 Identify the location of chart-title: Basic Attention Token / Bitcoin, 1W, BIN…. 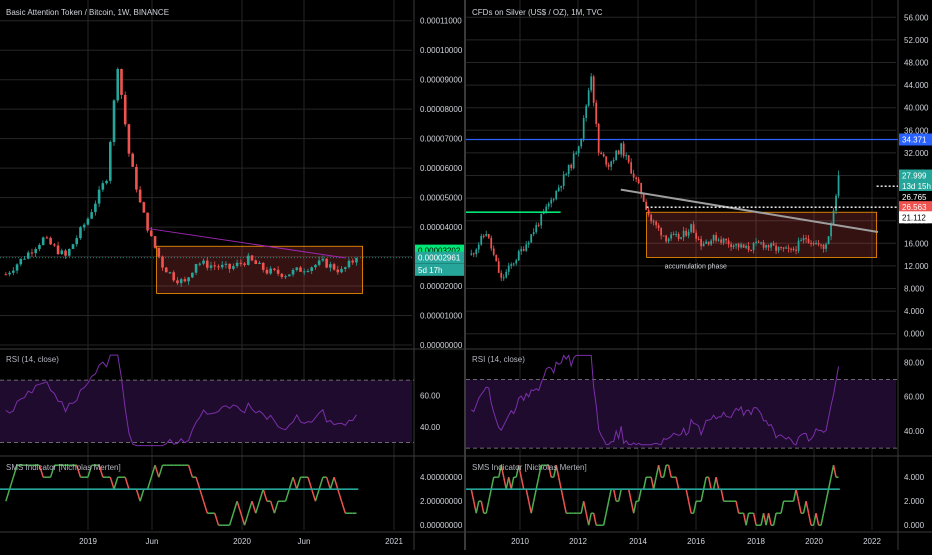
(87, 12).